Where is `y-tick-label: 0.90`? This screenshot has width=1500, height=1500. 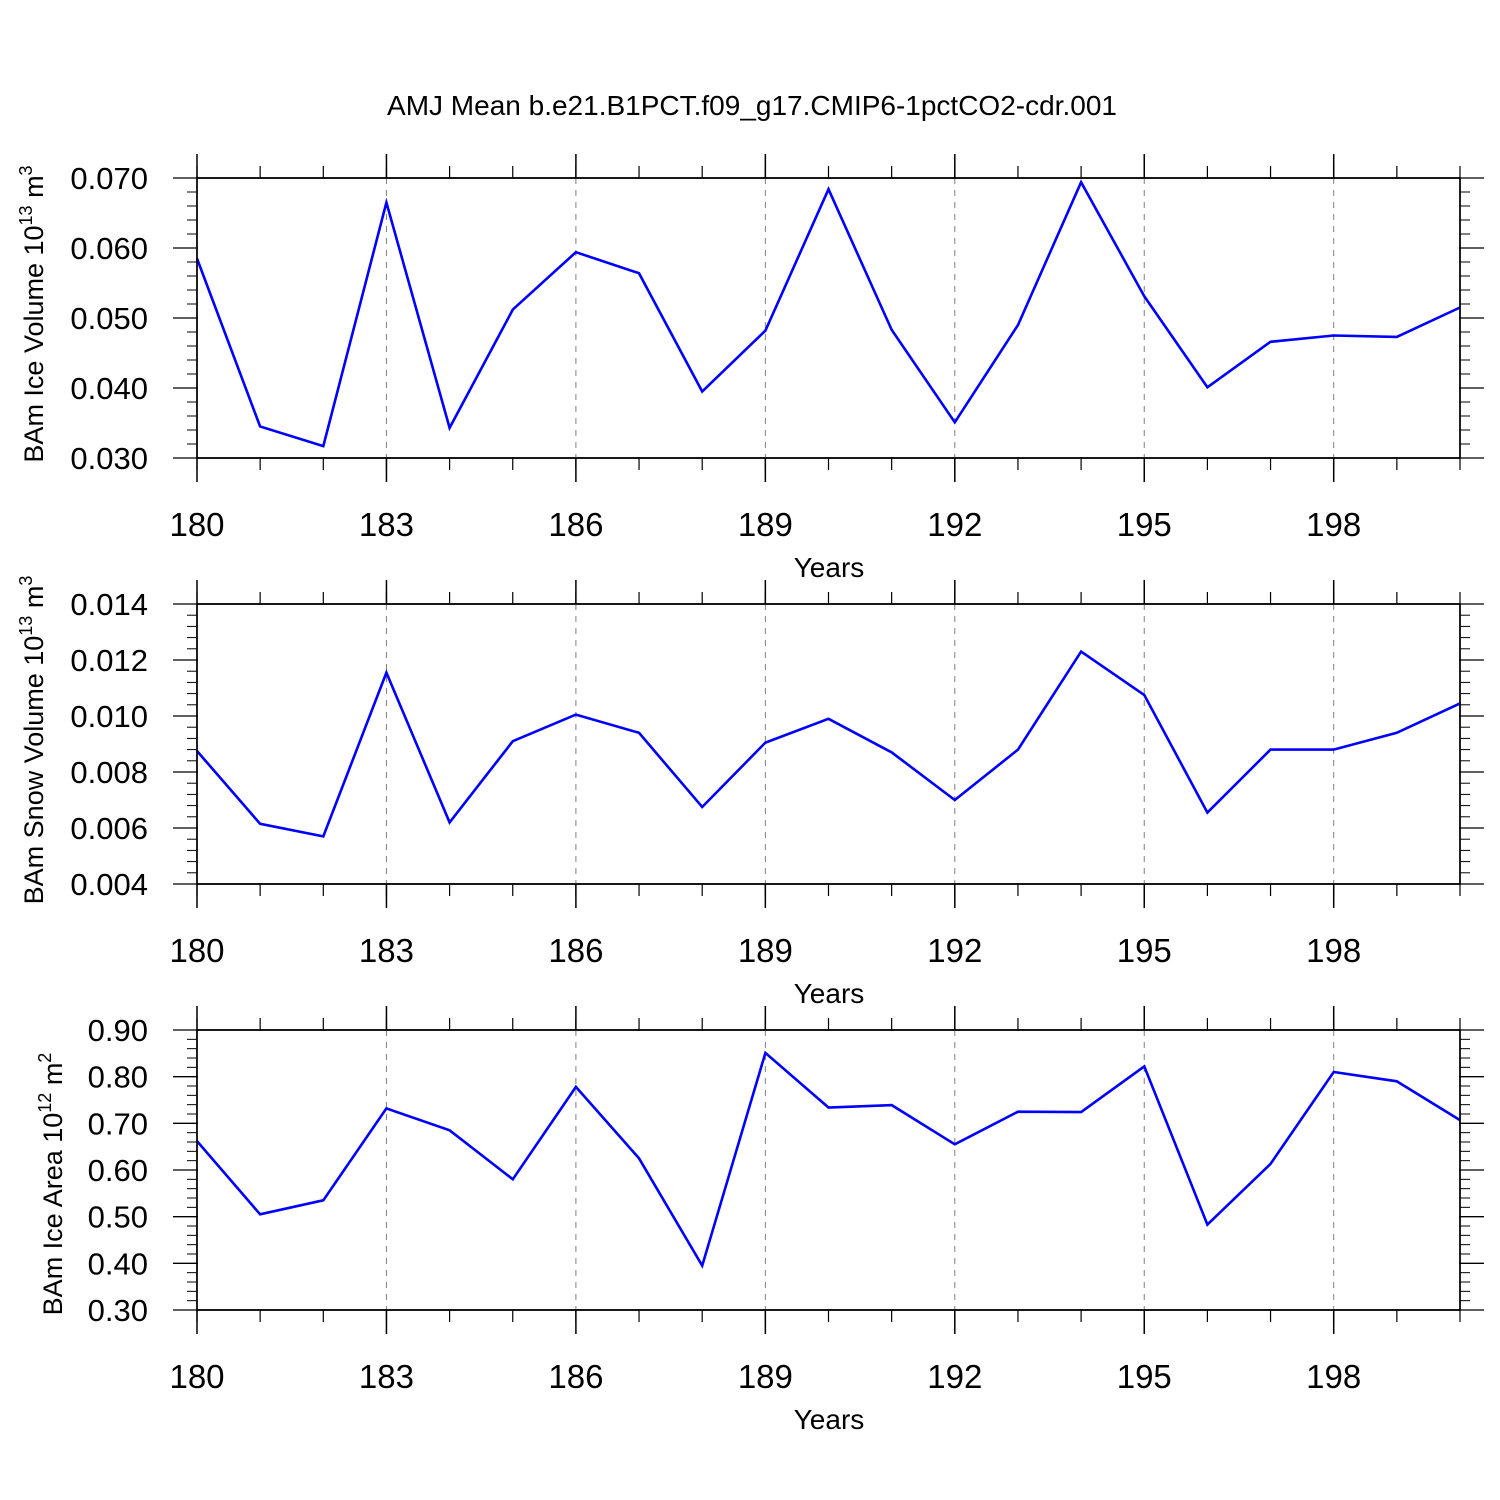
y-tick-label: 0.90 is located at coordinates (118, 1030).